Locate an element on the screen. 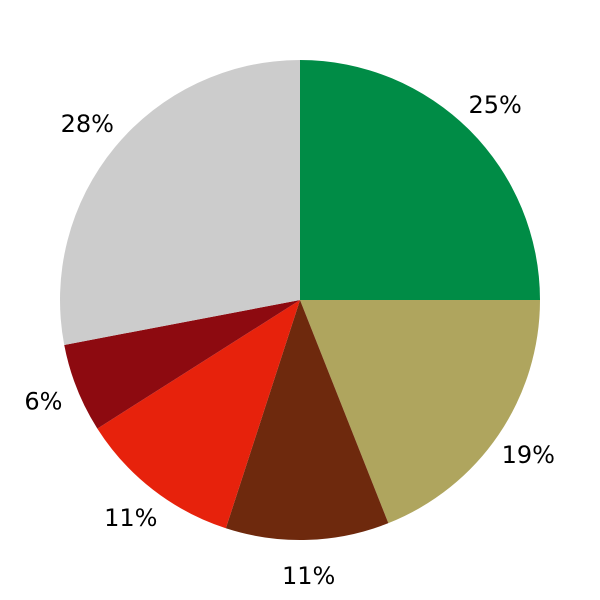 The height and width of the screenshot is (600, 600). pie-slice-khaki-slice is located at coordinates (420, 412).